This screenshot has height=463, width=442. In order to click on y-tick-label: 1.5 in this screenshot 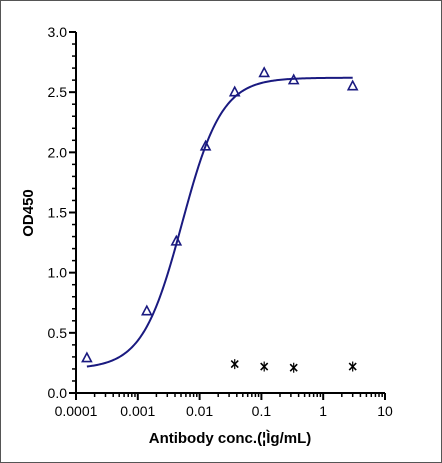, I will do `click(58, 213)`.